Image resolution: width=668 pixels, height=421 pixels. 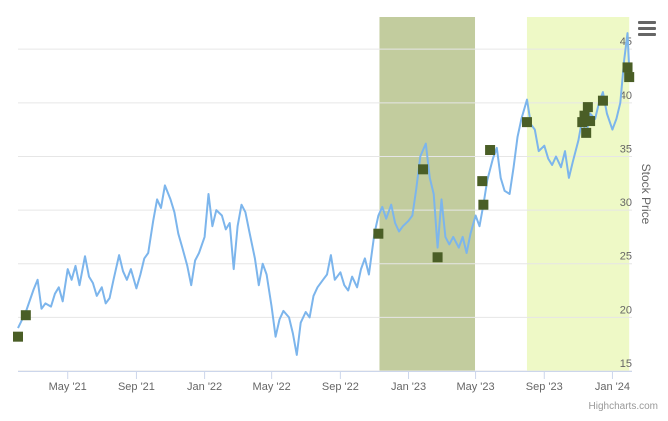 I want to click on x-tick-label: Jan '23, so click(x=408, y=387).